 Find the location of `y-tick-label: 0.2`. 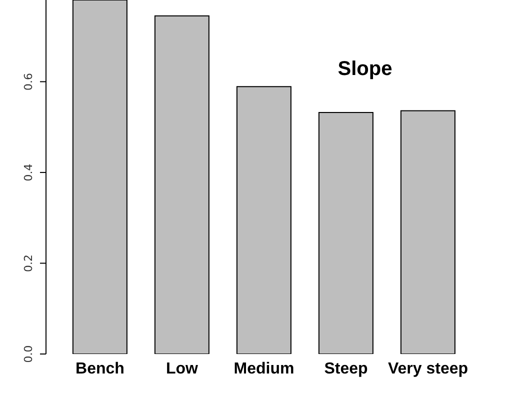

y-tick-label: 0.2 is located at coordinates (28, 263).